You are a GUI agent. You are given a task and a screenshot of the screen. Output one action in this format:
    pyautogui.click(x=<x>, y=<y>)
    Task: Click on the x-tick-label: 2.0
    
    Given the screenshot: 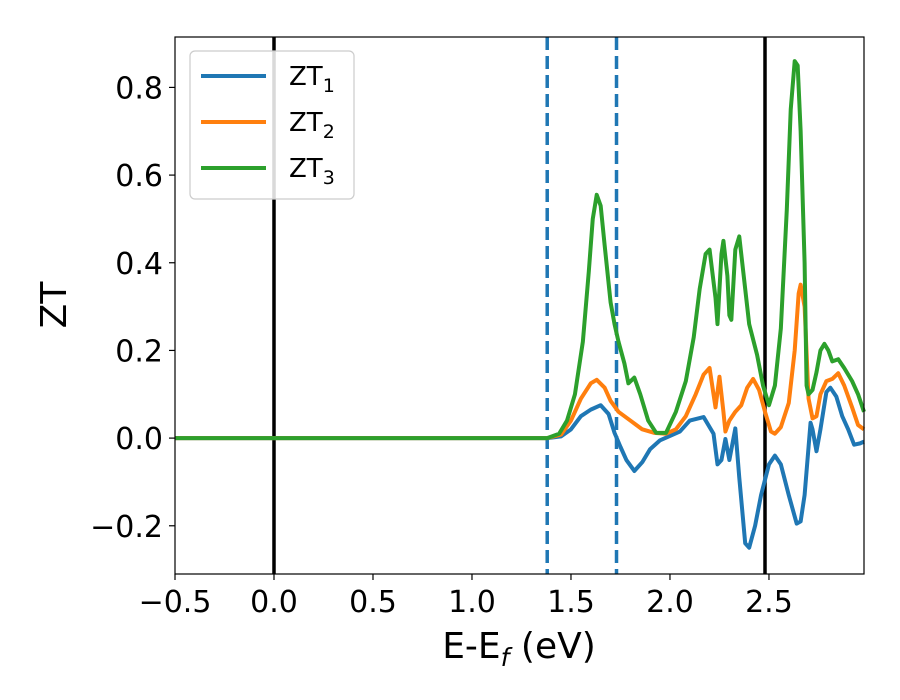 What is the action you would take?
    pyautogui.click(x=670, y=602)
    